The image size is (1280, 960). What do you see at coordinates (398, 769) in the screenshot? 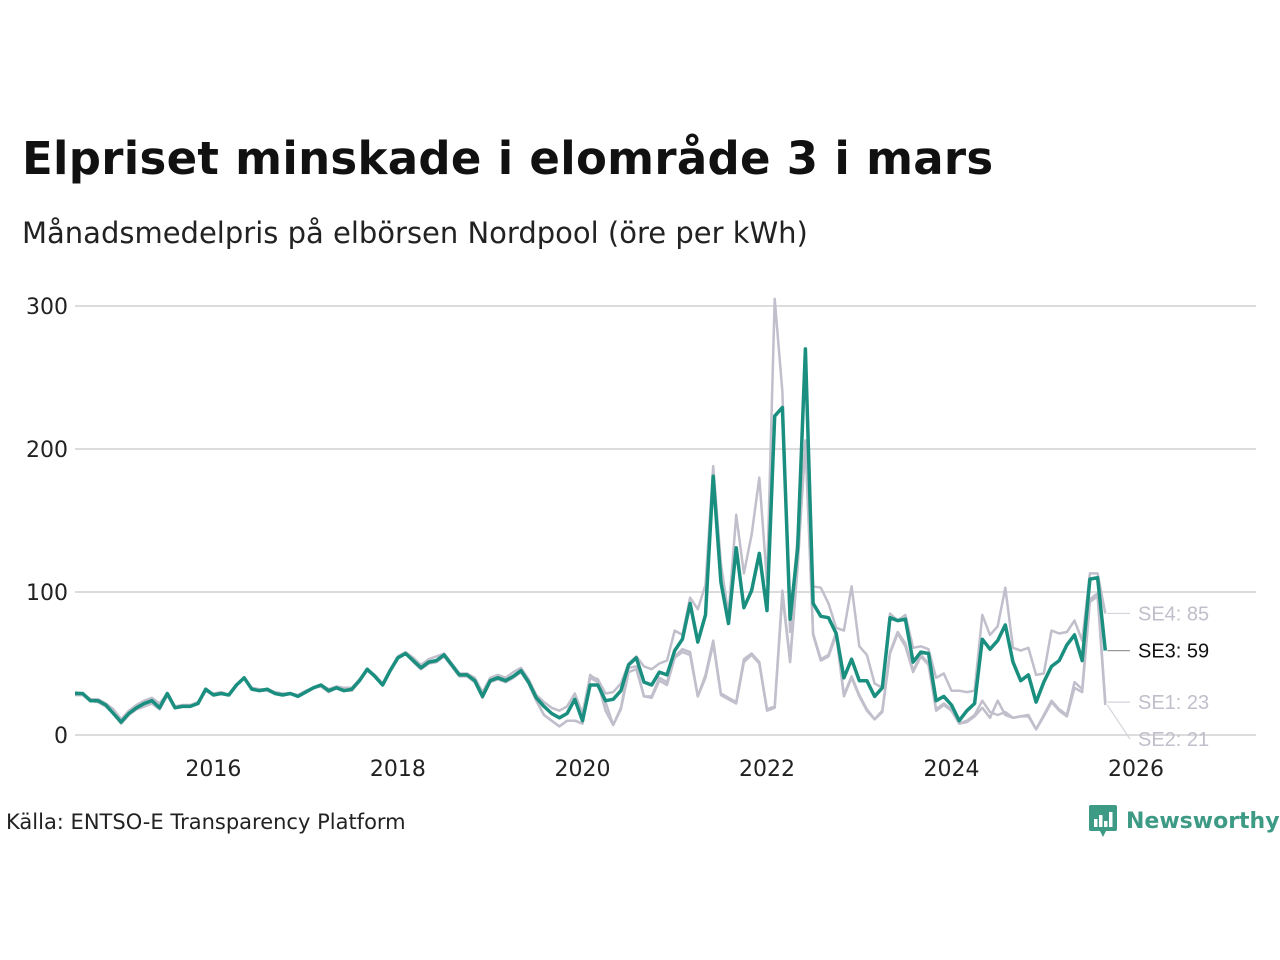
I see `x-tick-label: 2018` at bounding box center [398, 769].